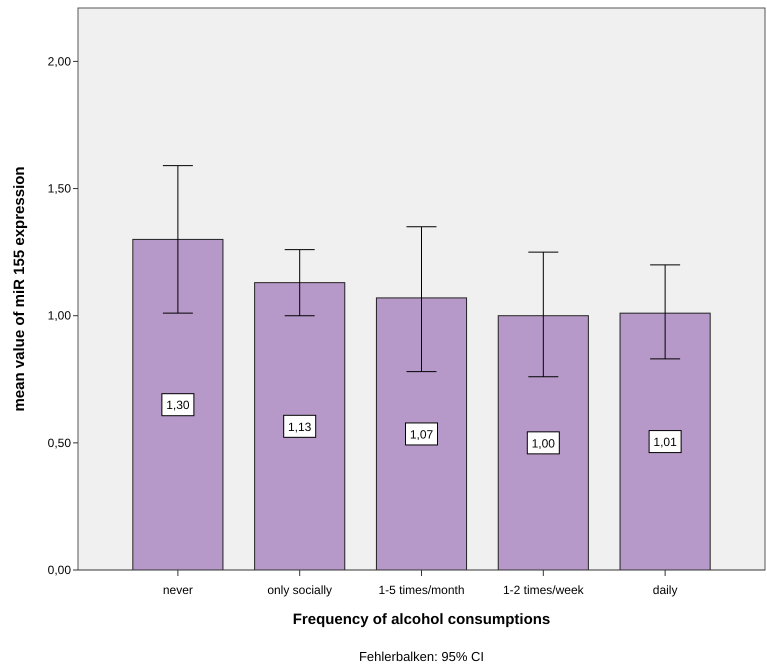 The height and width of the screenshot is (671, 767). I want to click on text: Fehlerbalken: 95% CI, so click(421, 656).